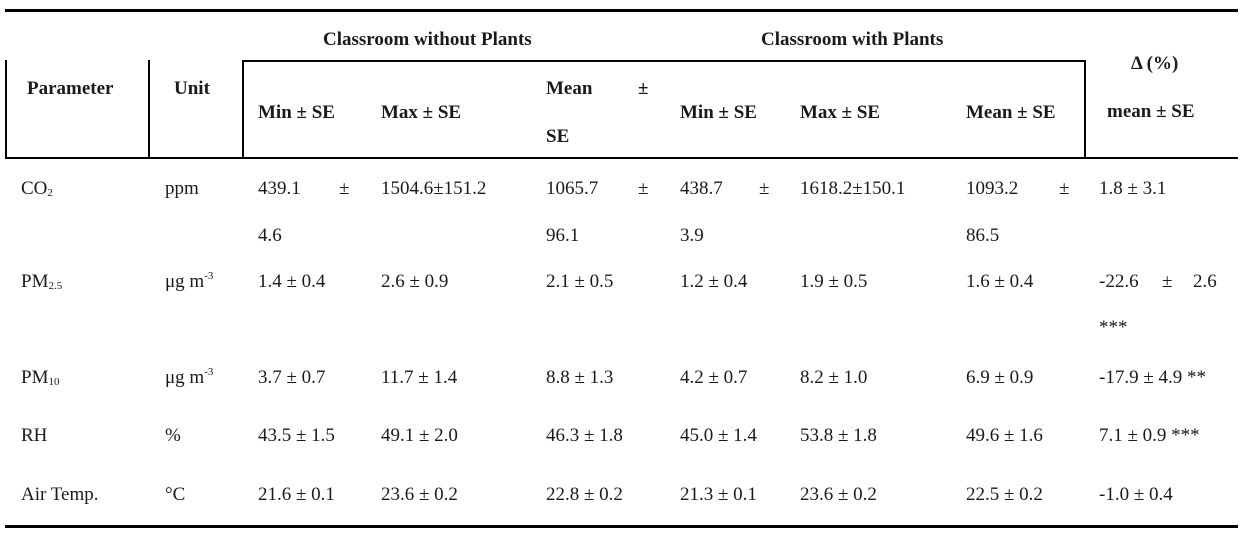 Image resolution: width=1243 pixels, height=542 pixels. I want to click on row-pm25-delta-significance: ***, so click(1113, 327).